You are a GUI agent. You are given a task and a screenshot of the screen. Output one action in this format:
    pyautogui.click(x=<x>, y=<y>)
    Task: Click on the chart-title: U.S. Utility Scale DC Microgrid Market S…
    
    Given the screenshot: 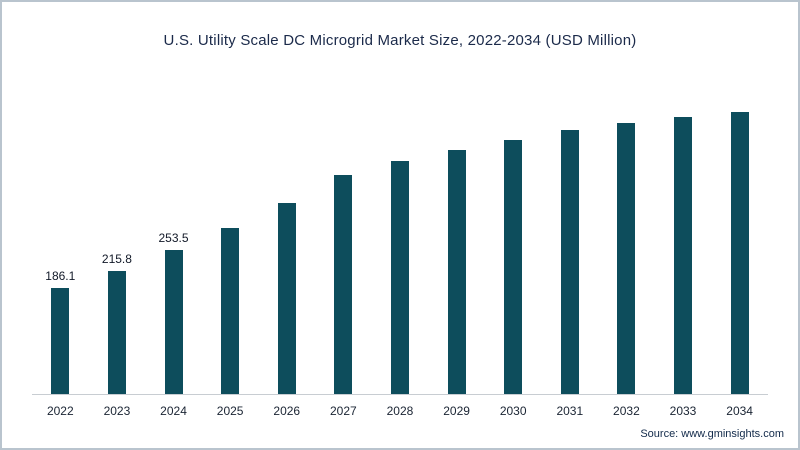 What is the action you would take?
    pyautogui.click(x=400, y=40)
    